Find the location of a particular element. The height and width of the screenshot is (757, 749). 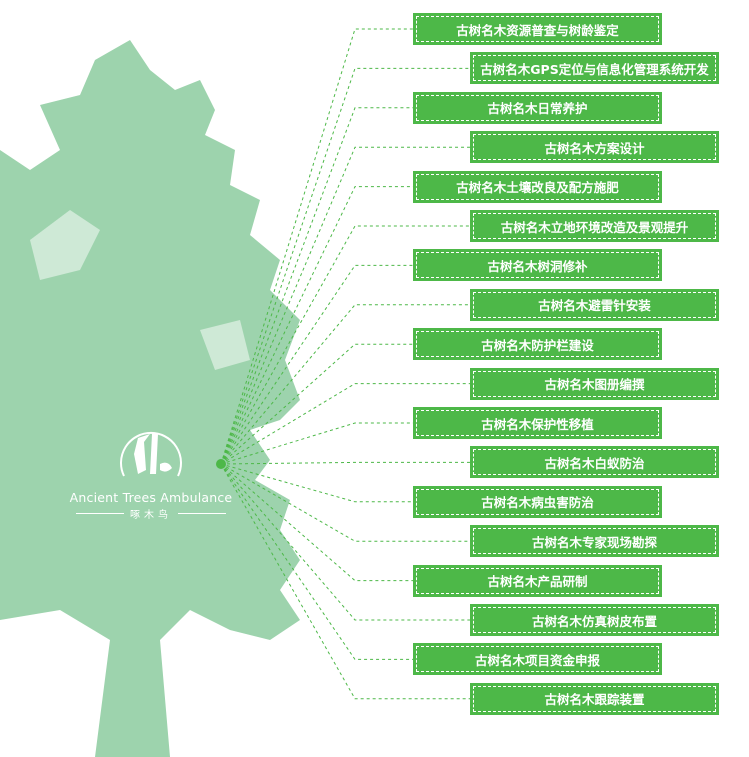

service-box: 古树名木资源普查与树龄鉴定 is located at coordinates (537, 29).